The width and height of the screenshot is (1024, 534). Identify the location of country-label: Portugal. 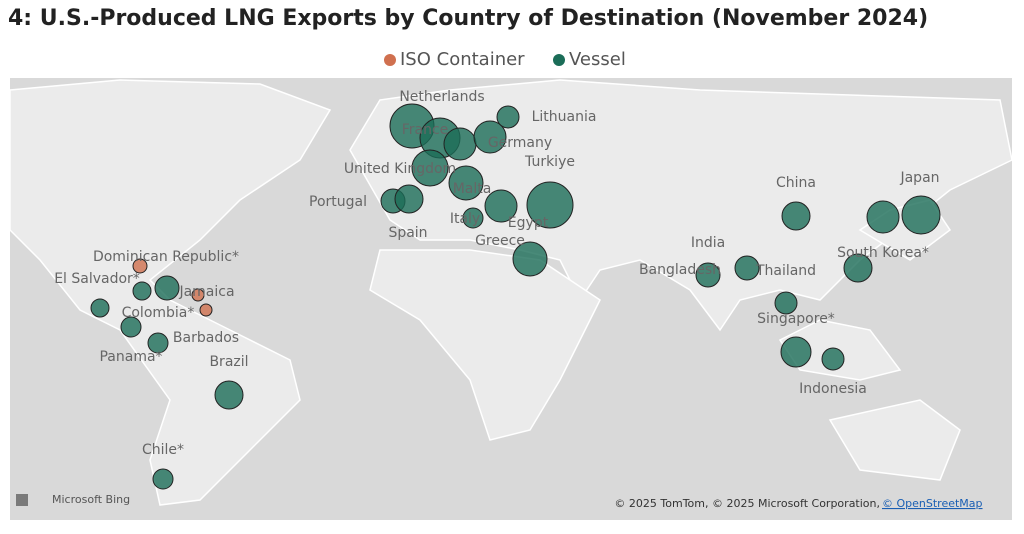
(338, 202).